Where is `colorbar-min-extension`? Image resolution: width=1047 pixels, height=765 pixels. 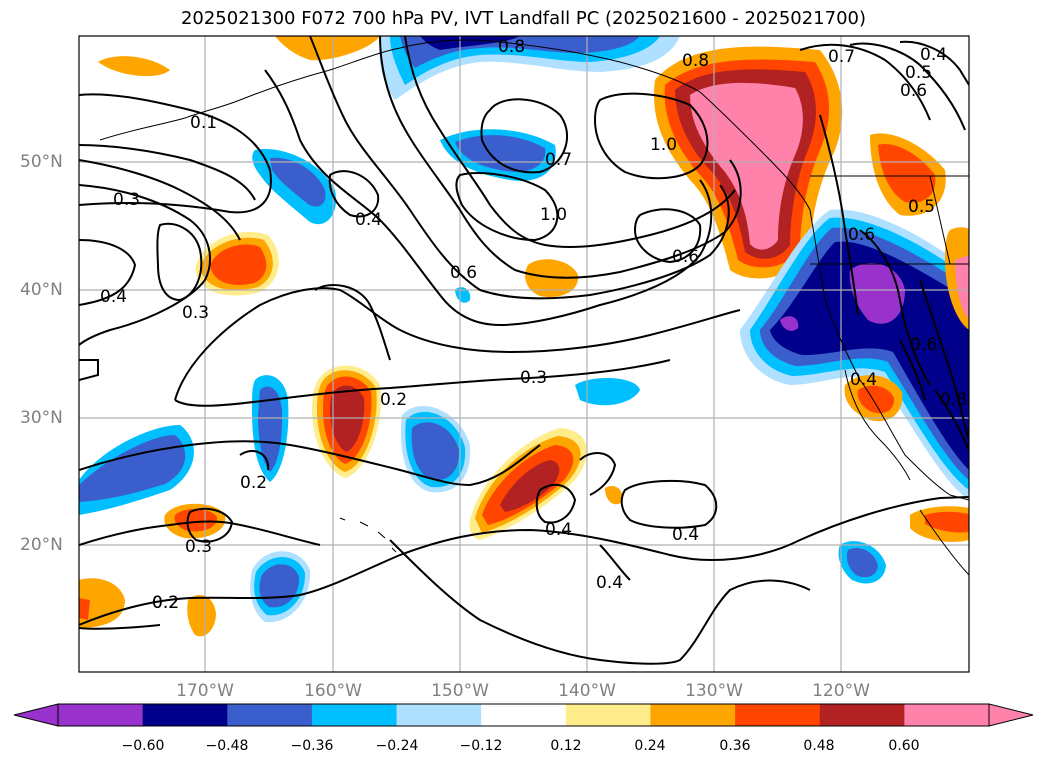
colorbar-min-extension is located at coordinates (36, 715).